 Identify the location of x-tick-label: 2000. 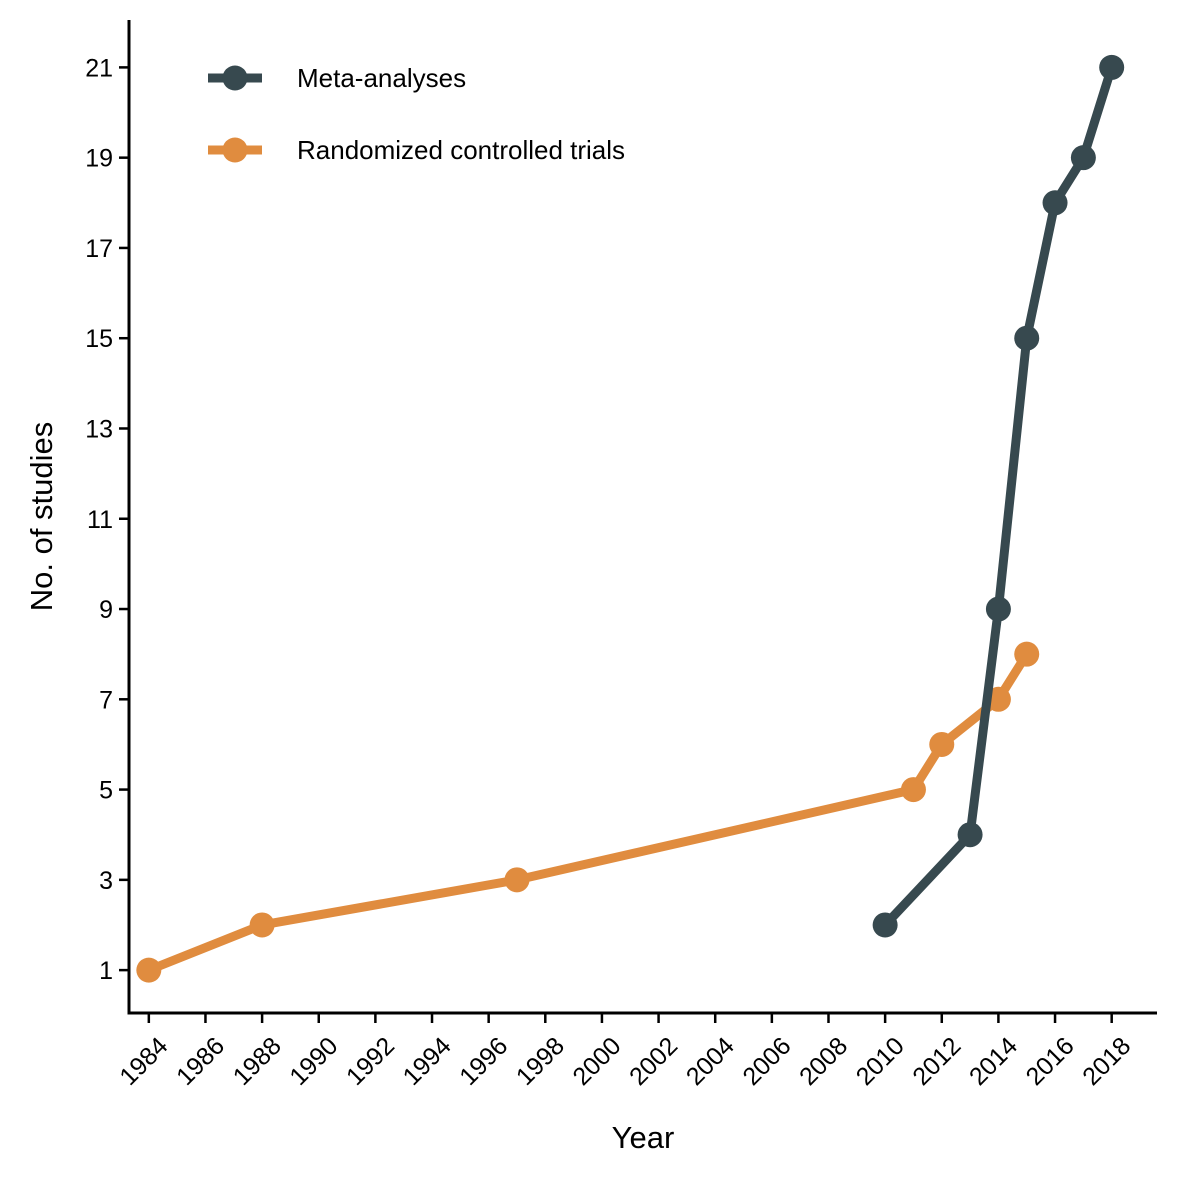
(596, 1061).